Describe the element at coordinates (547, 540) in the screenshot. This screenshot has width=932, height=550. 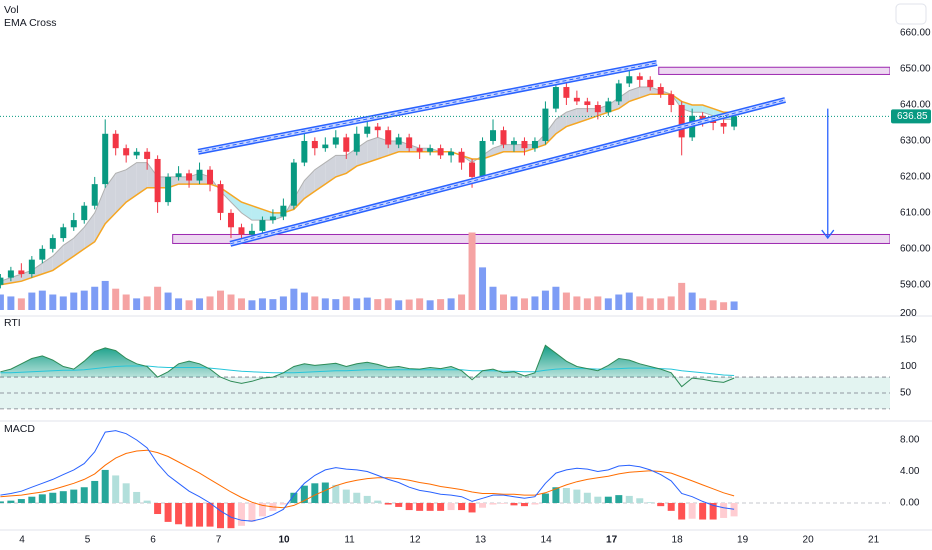
I see `x-tick-label: 14` at that location.